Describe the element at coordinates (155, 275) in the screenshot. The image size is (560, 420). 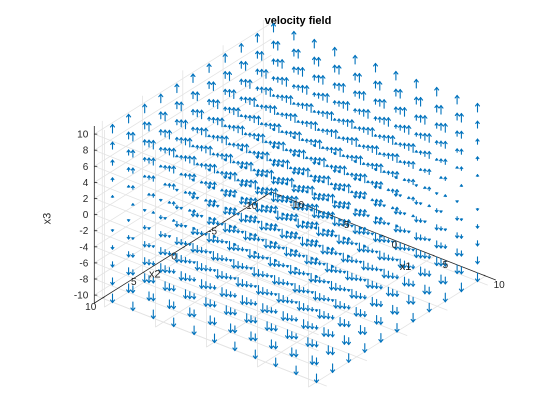
I see `x2-axis-label: x2` at that location.